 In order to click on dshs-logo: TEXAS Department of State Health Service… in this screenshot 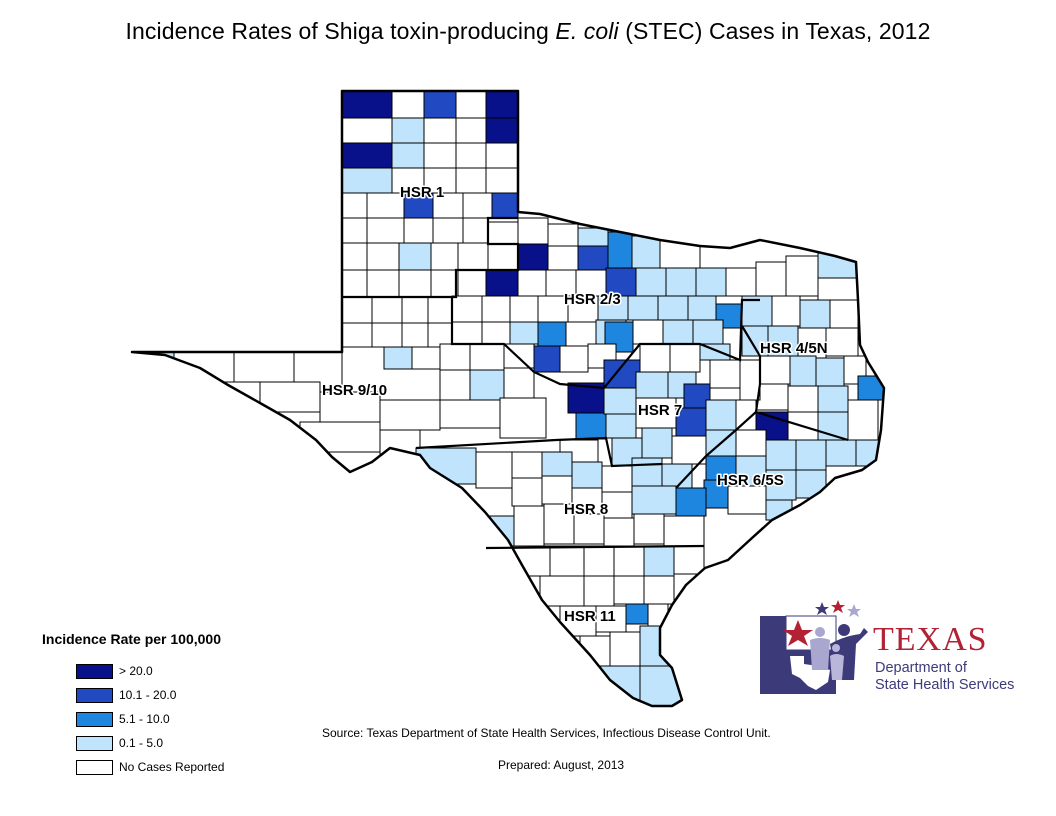, I will do `click(895, 650)`.